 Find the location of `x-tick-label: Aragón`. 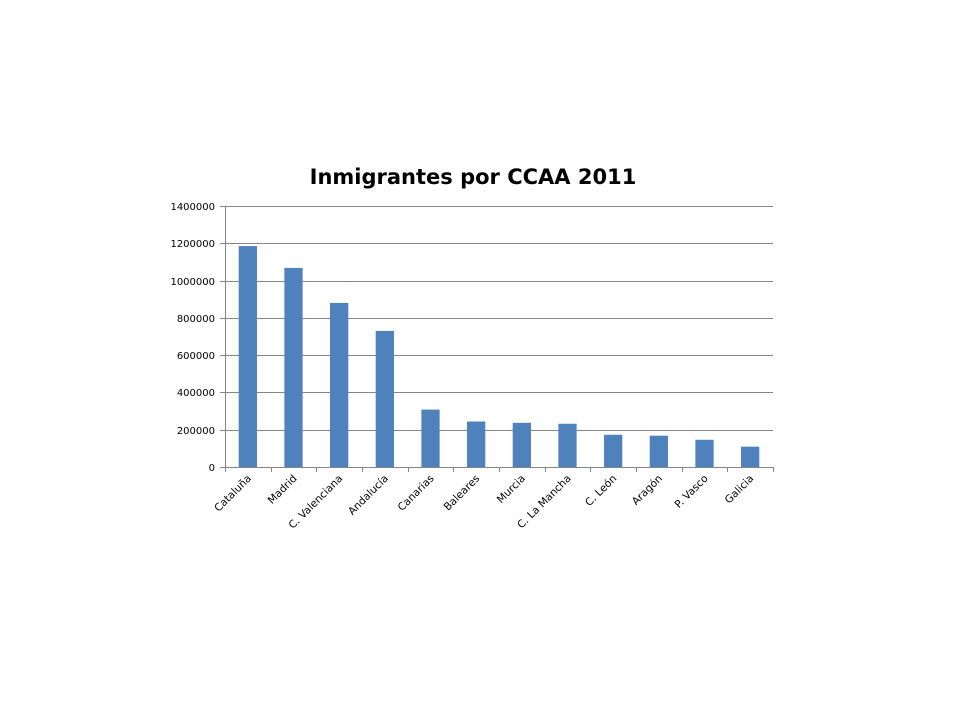

x-tick-label: Aragón is located at coordinates (647, 490).